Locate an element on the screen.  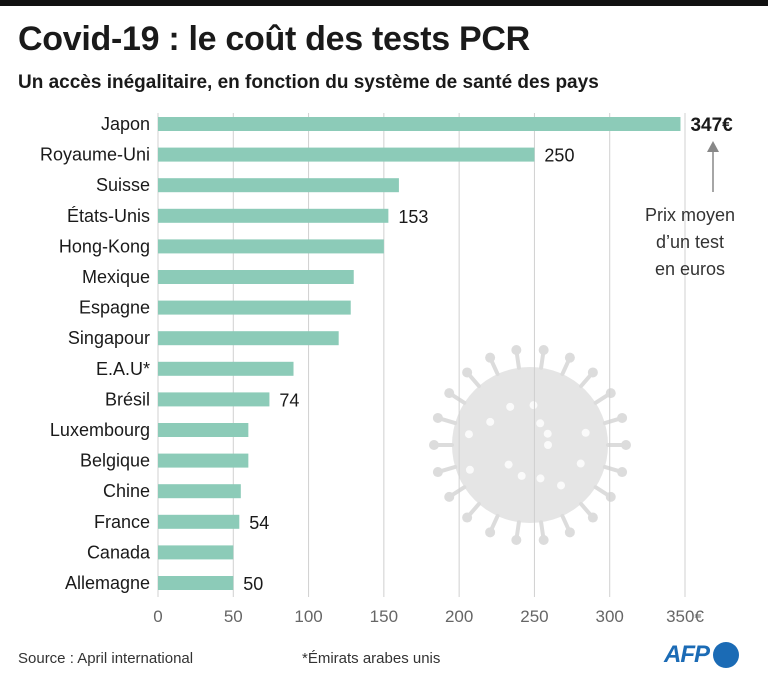
annotation-text: en euros is located at coordinates (690, 269).